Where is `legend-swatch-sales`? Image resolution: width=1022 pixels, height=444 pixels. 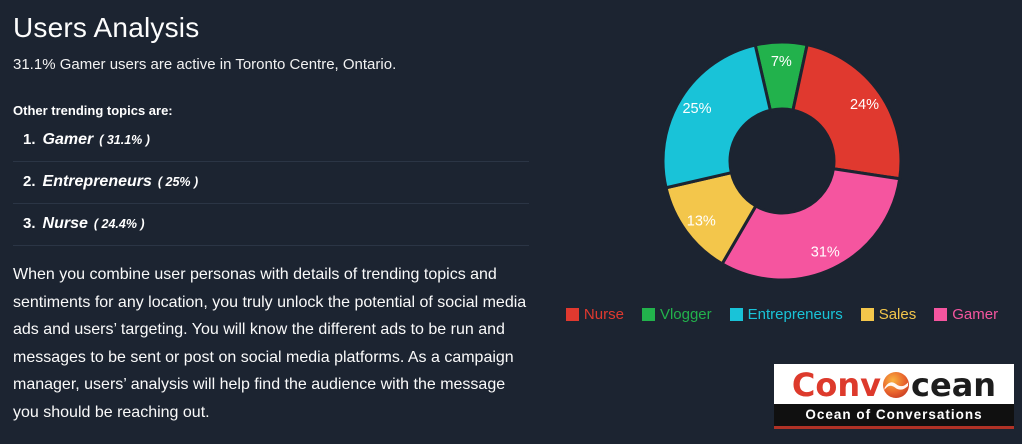
legend-swatch-sales is located at coordinates (867, 314).